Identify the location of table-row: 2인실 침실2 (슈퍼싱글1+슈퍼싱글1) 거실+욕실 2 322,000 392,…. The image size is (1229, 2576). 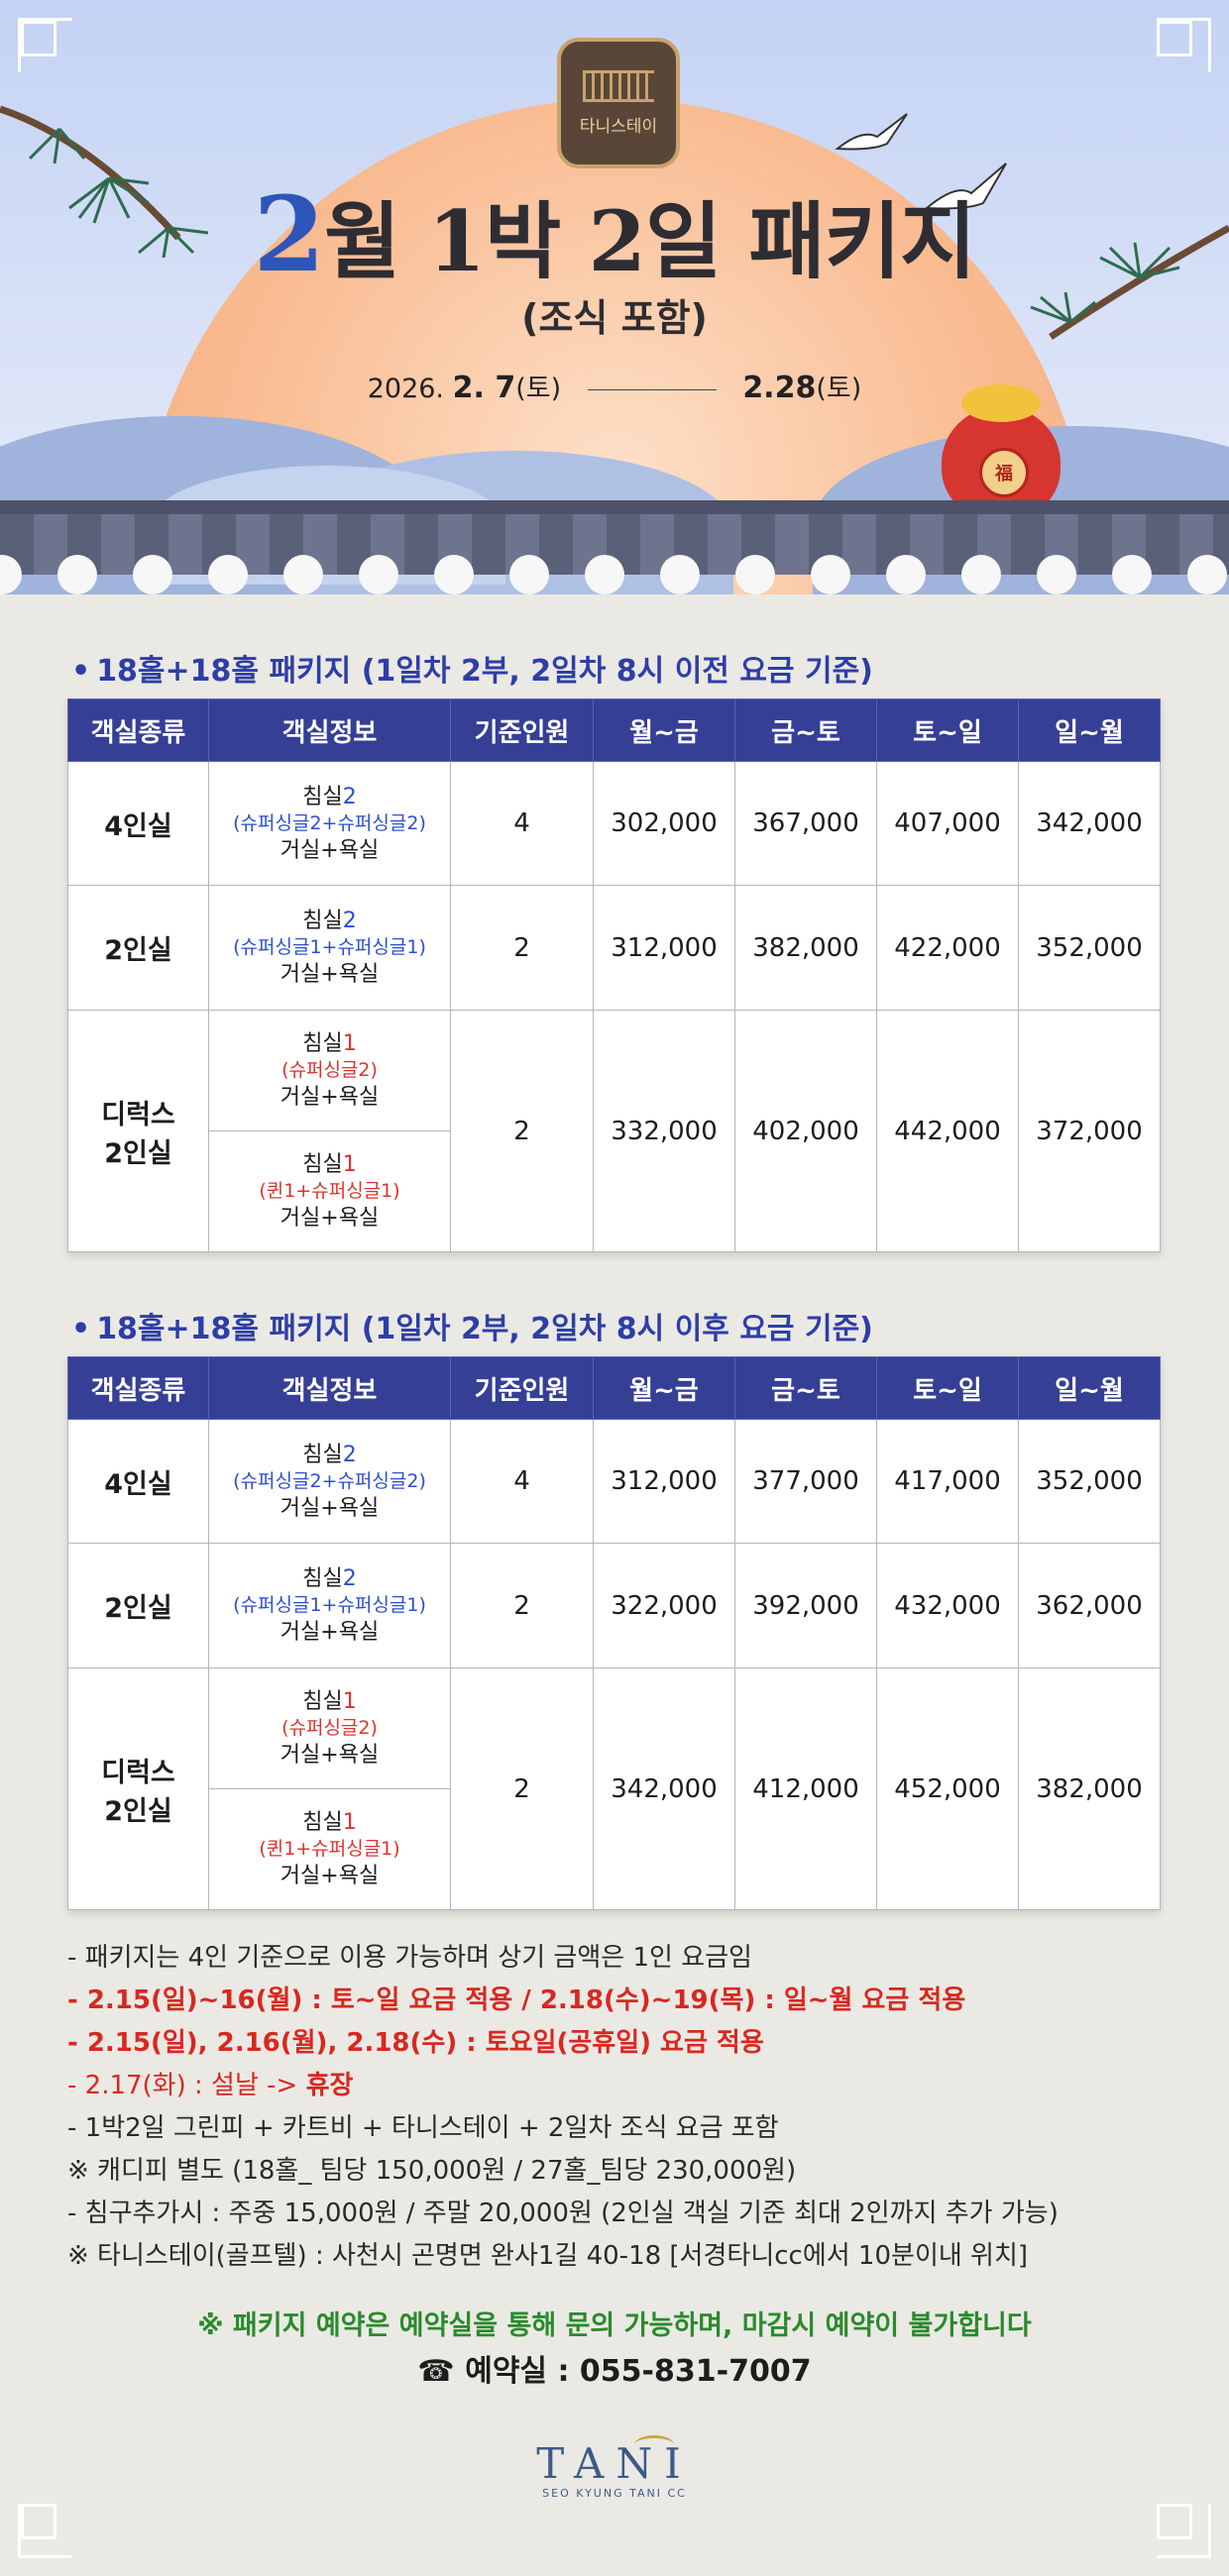
(614, 1605).